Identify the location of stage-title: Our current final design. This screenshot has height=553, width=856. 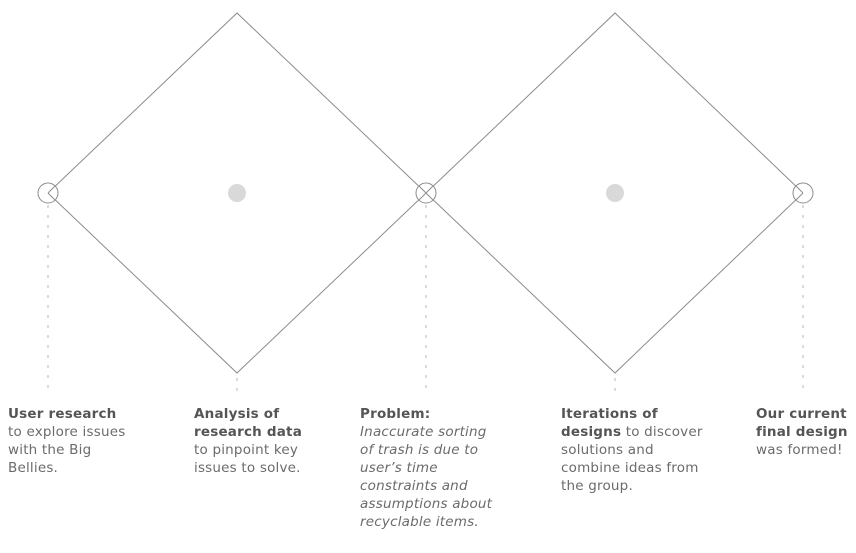
(802, 423).